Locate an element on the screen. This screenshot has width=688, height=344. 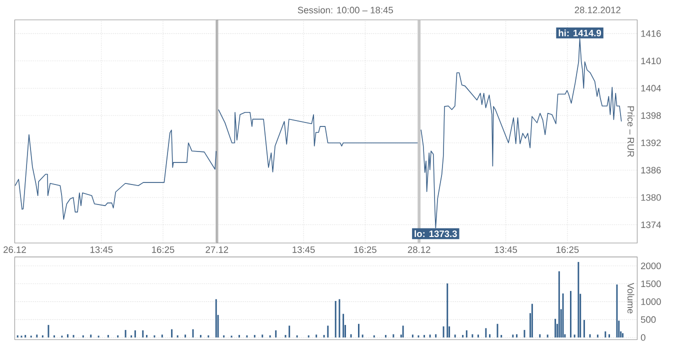
y-tick-label: 1000 is located at coordinates (651, 302).